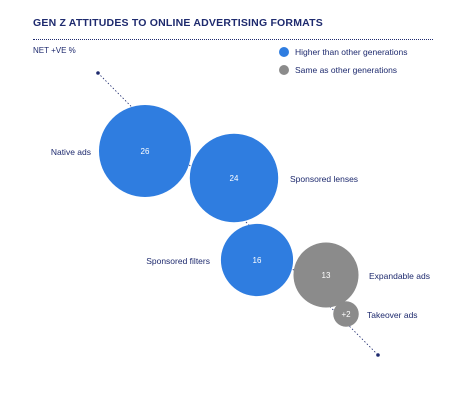  What do you see at coordinates (324, 179) in the screenshot?
I see `bubble-label-sponsored-lenses: Sponsored lenses` at bounding box center [324, 179].